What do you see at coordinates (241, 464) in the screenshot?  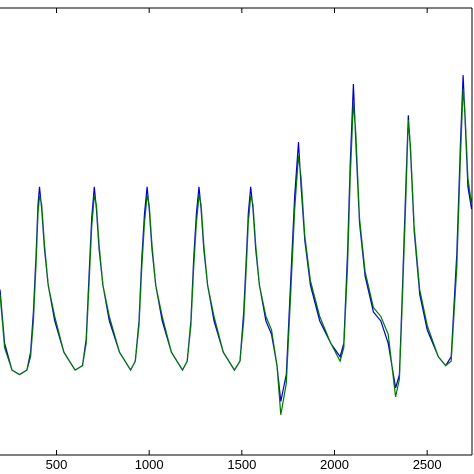 I see `x-tick-label: 1500` at bounding box center [241, 464].